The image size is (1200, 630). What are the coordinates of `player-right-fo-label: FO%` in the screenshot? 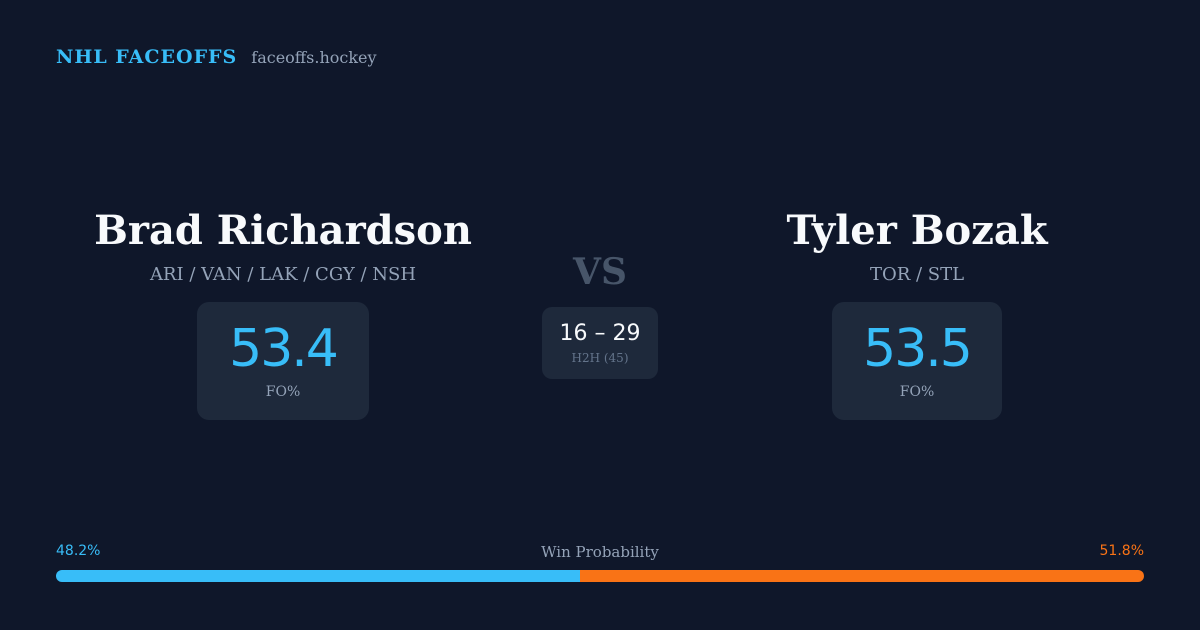 It's located at (917, 392).